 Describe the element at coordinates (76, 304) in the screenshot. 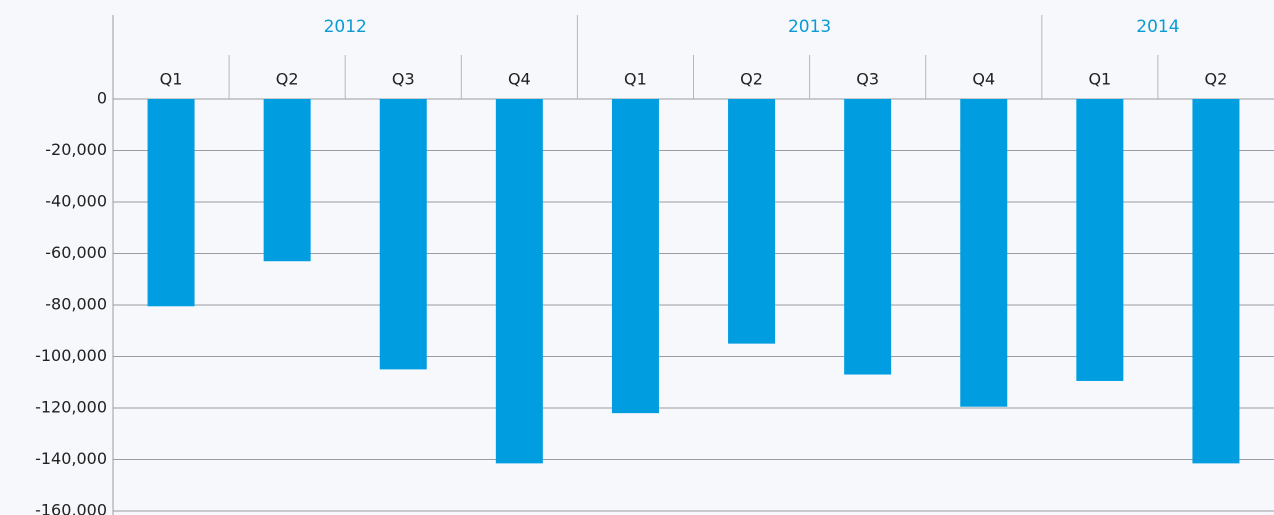

I see `y-tick-label: -80,000` at that location.